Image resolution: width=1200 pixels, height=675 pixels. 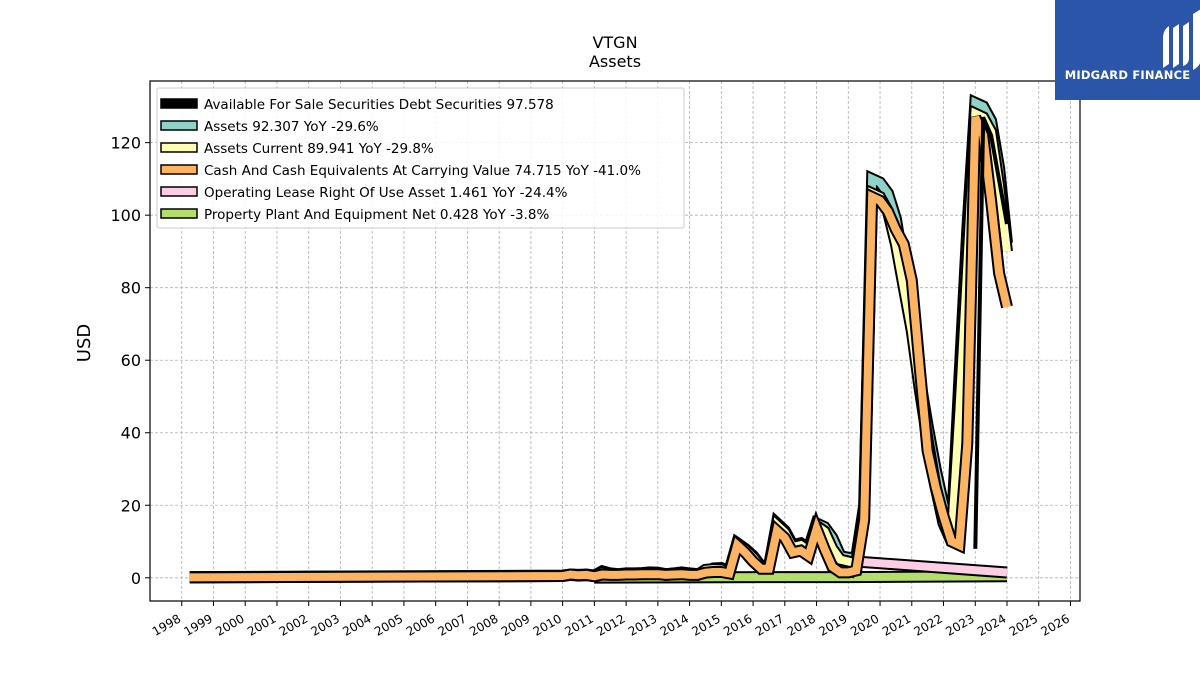 What do you see at coordinates (1127, 75) in the screenshot?
I see `brand-name: MIDGARD FINANCE` at bounding box center [1127, 75].